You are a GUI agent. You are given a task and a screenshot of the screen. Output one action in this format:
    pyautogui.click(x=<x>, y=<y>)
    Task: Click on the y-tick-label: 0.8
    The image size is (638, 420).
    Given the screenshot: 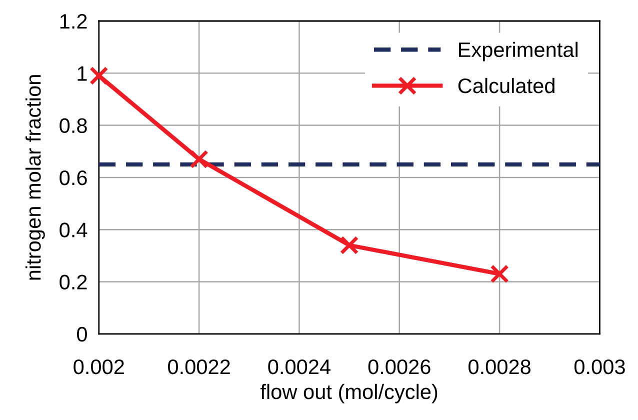 What is the action you would take?
    pyautogui.click(x=73, y=126)
    